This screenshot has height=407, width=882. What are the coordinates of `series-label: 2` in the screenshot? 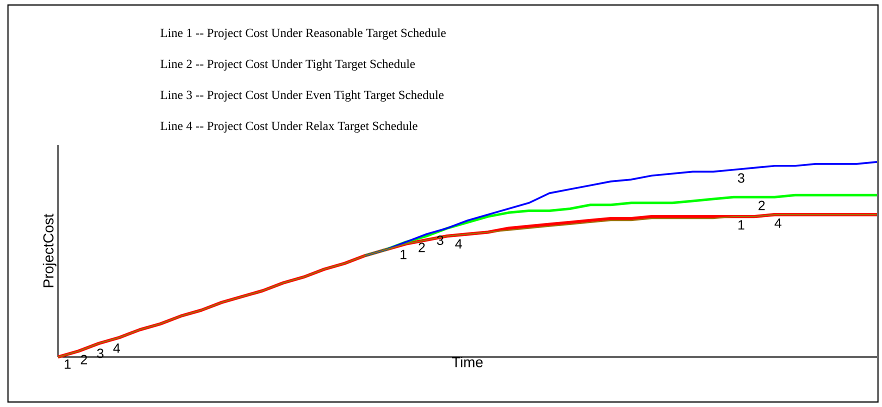 It's located at (761, 205).